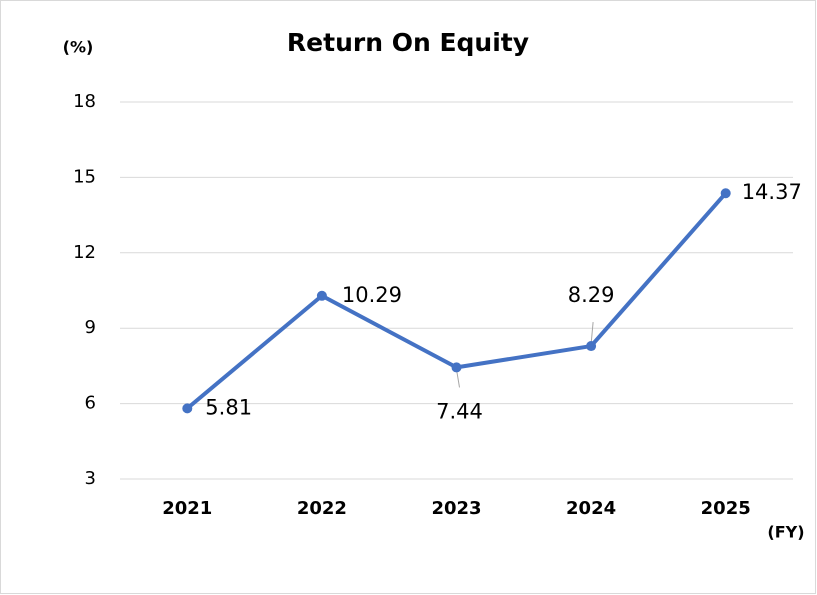 The image size is (817, 595). I want to click on chart-title: Return On Equity, so click(408, 42).